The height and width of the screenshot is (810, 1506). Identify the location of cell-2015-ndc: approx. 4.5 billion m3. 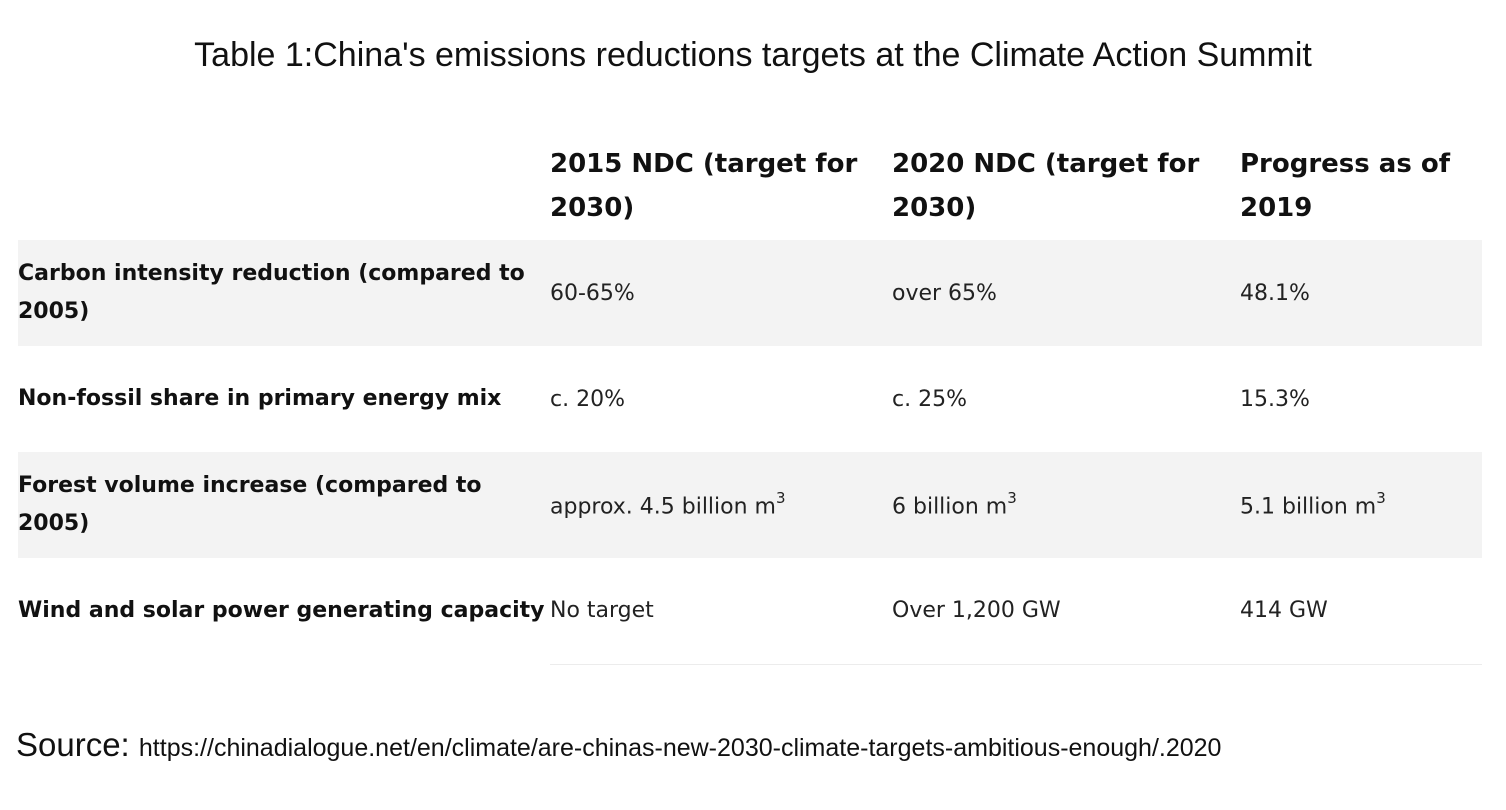
(721, 505).